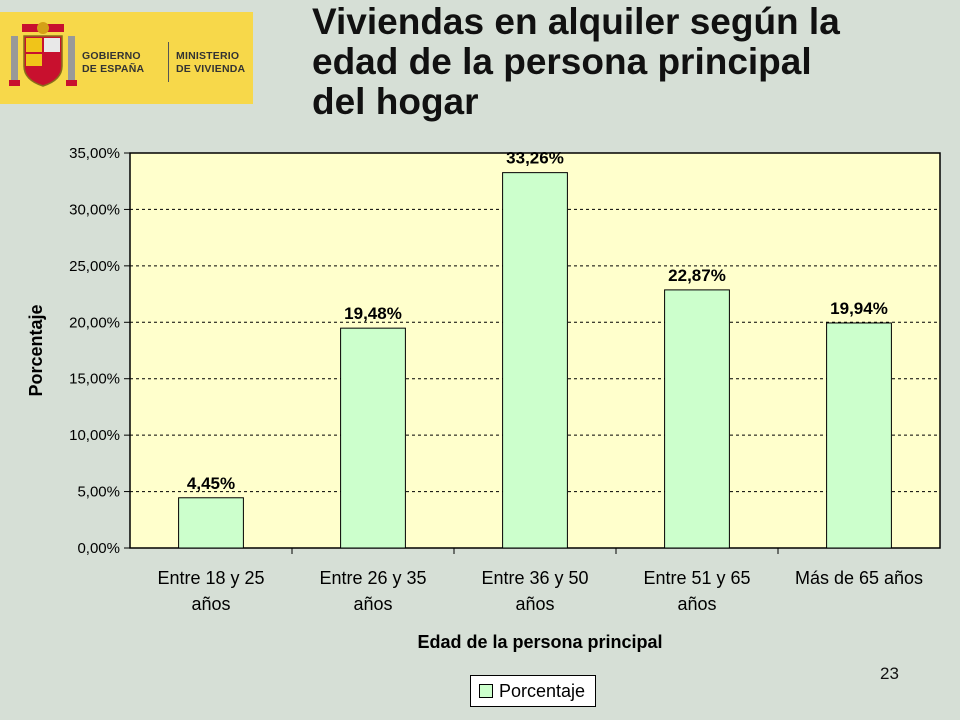  Describe the element at coordinates (562, 61) in the screenshot. I see `title-line-2: edad de la persona principal` at that location.